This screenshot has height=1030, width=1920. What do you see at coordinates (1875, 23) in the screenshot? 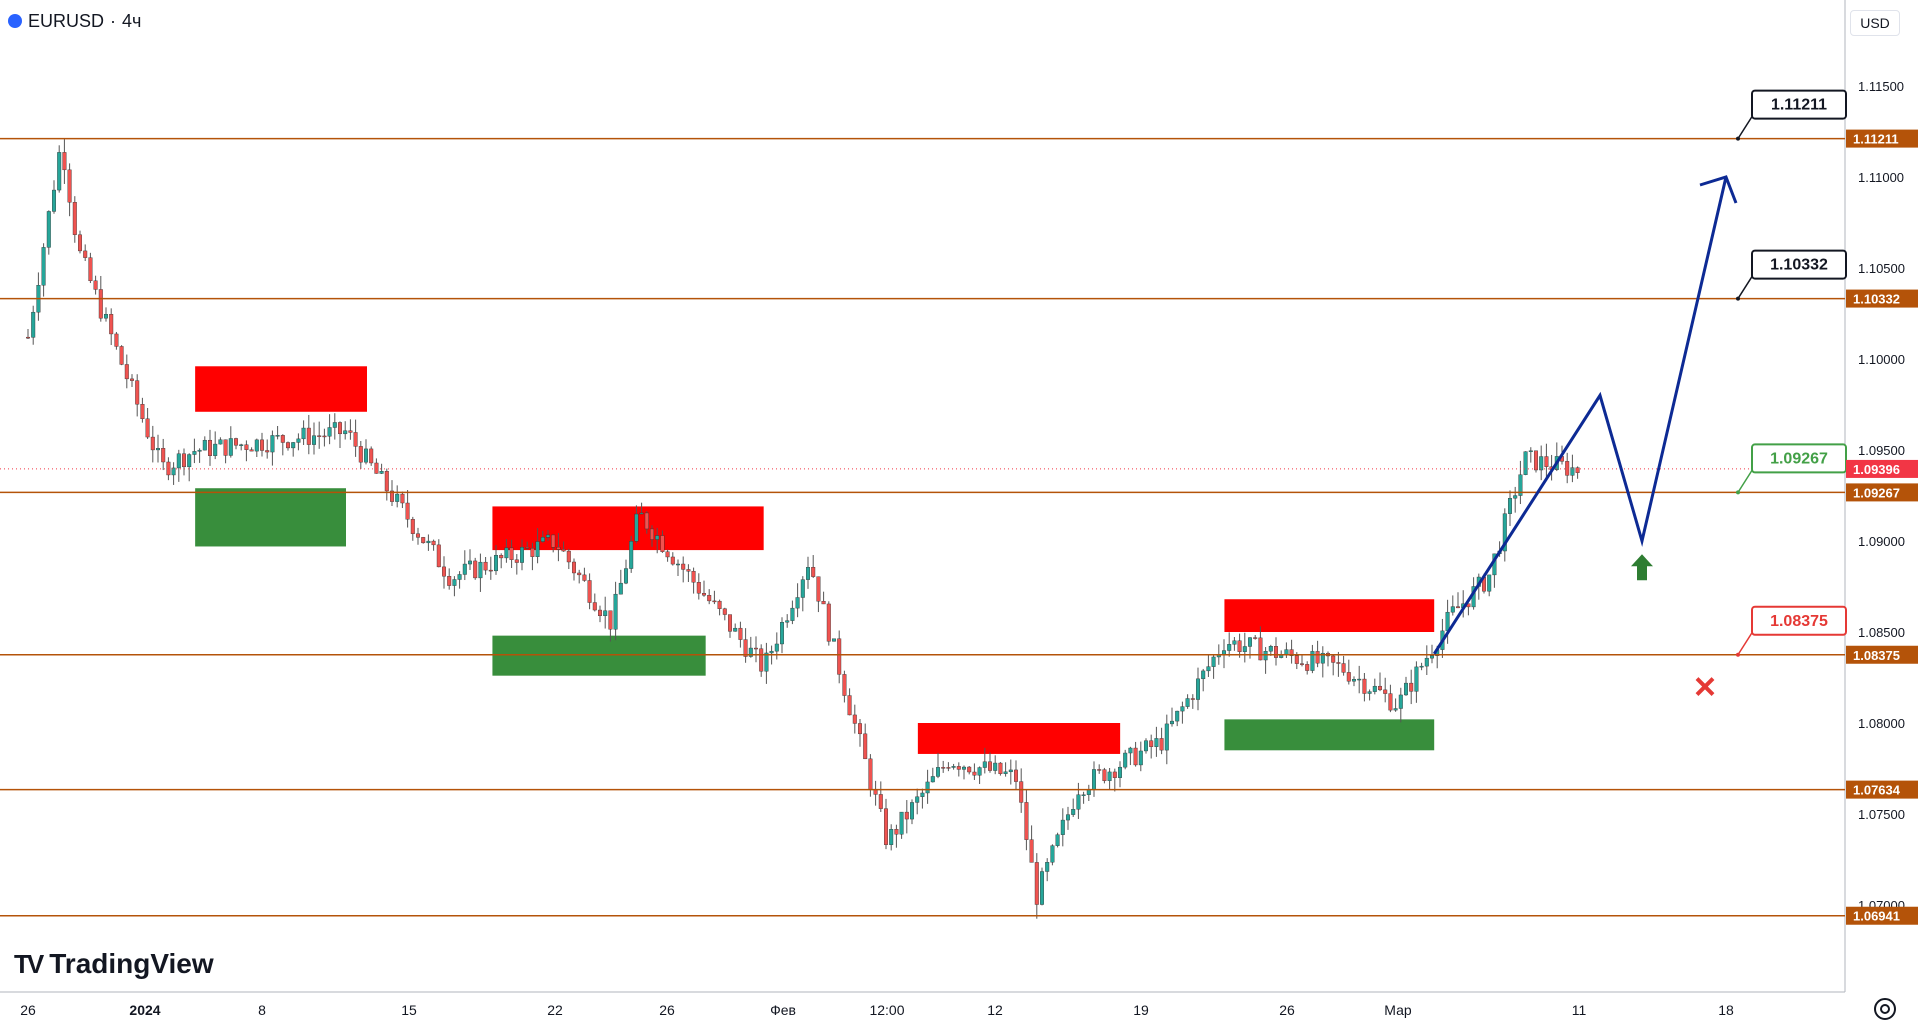
I see `currency-button: USD` at bounding box center [1875, 23].